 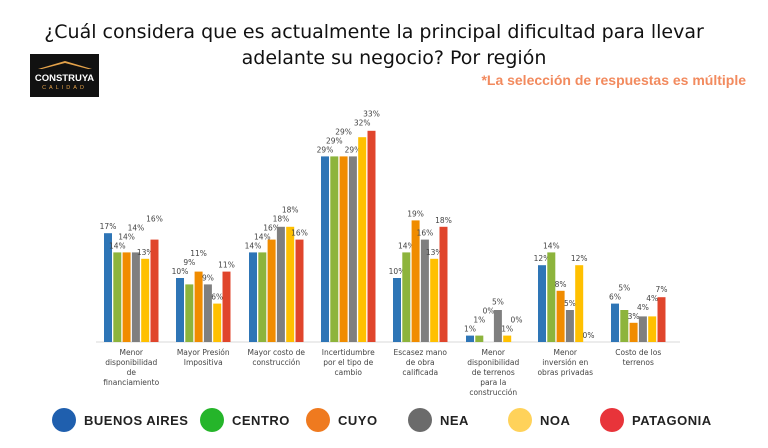 I want to click on data-label: 11%, so click(x=198, y=253).